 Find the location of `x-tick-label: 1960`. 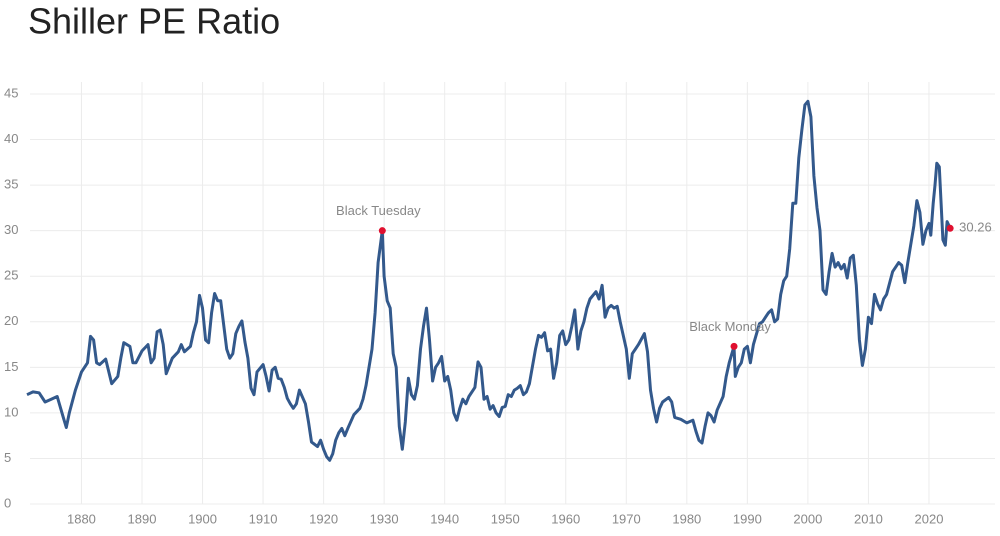

x-tick-label: 1960 is located at coordinates (565, 518).